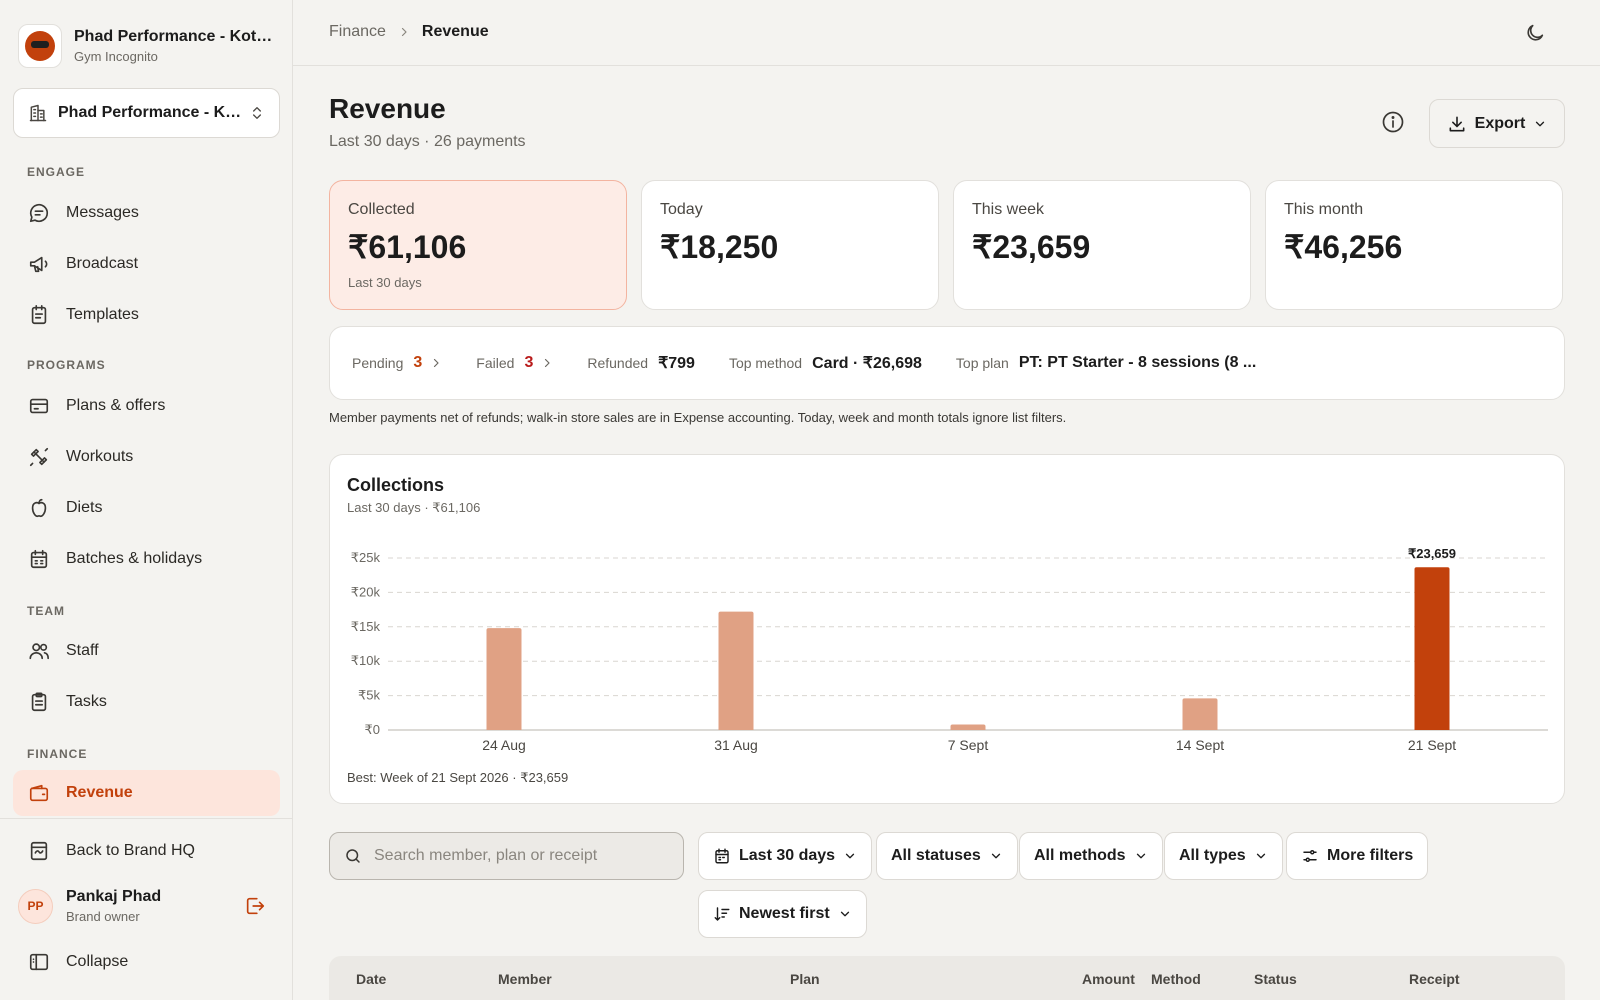  I want to click on user-name: Pankaj Phad, so click(114, 896).